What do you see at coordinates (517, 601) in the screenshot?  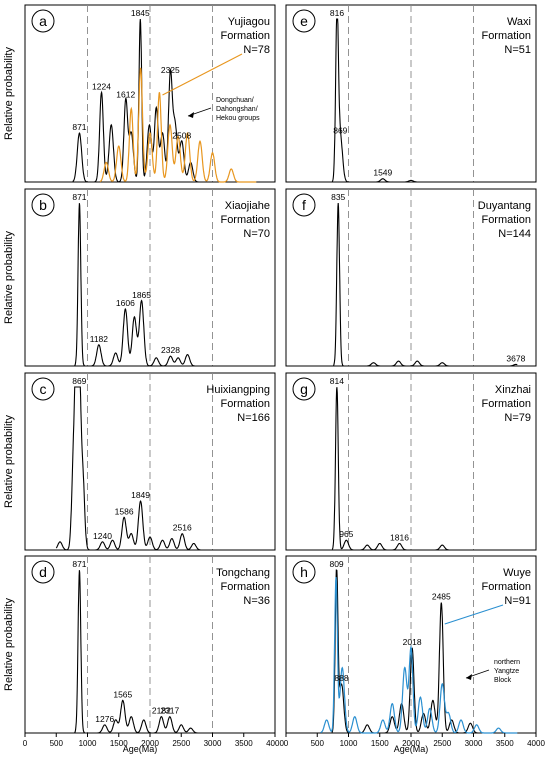 I see `formation-label-line: N=91` at bounding box center [517, 601].